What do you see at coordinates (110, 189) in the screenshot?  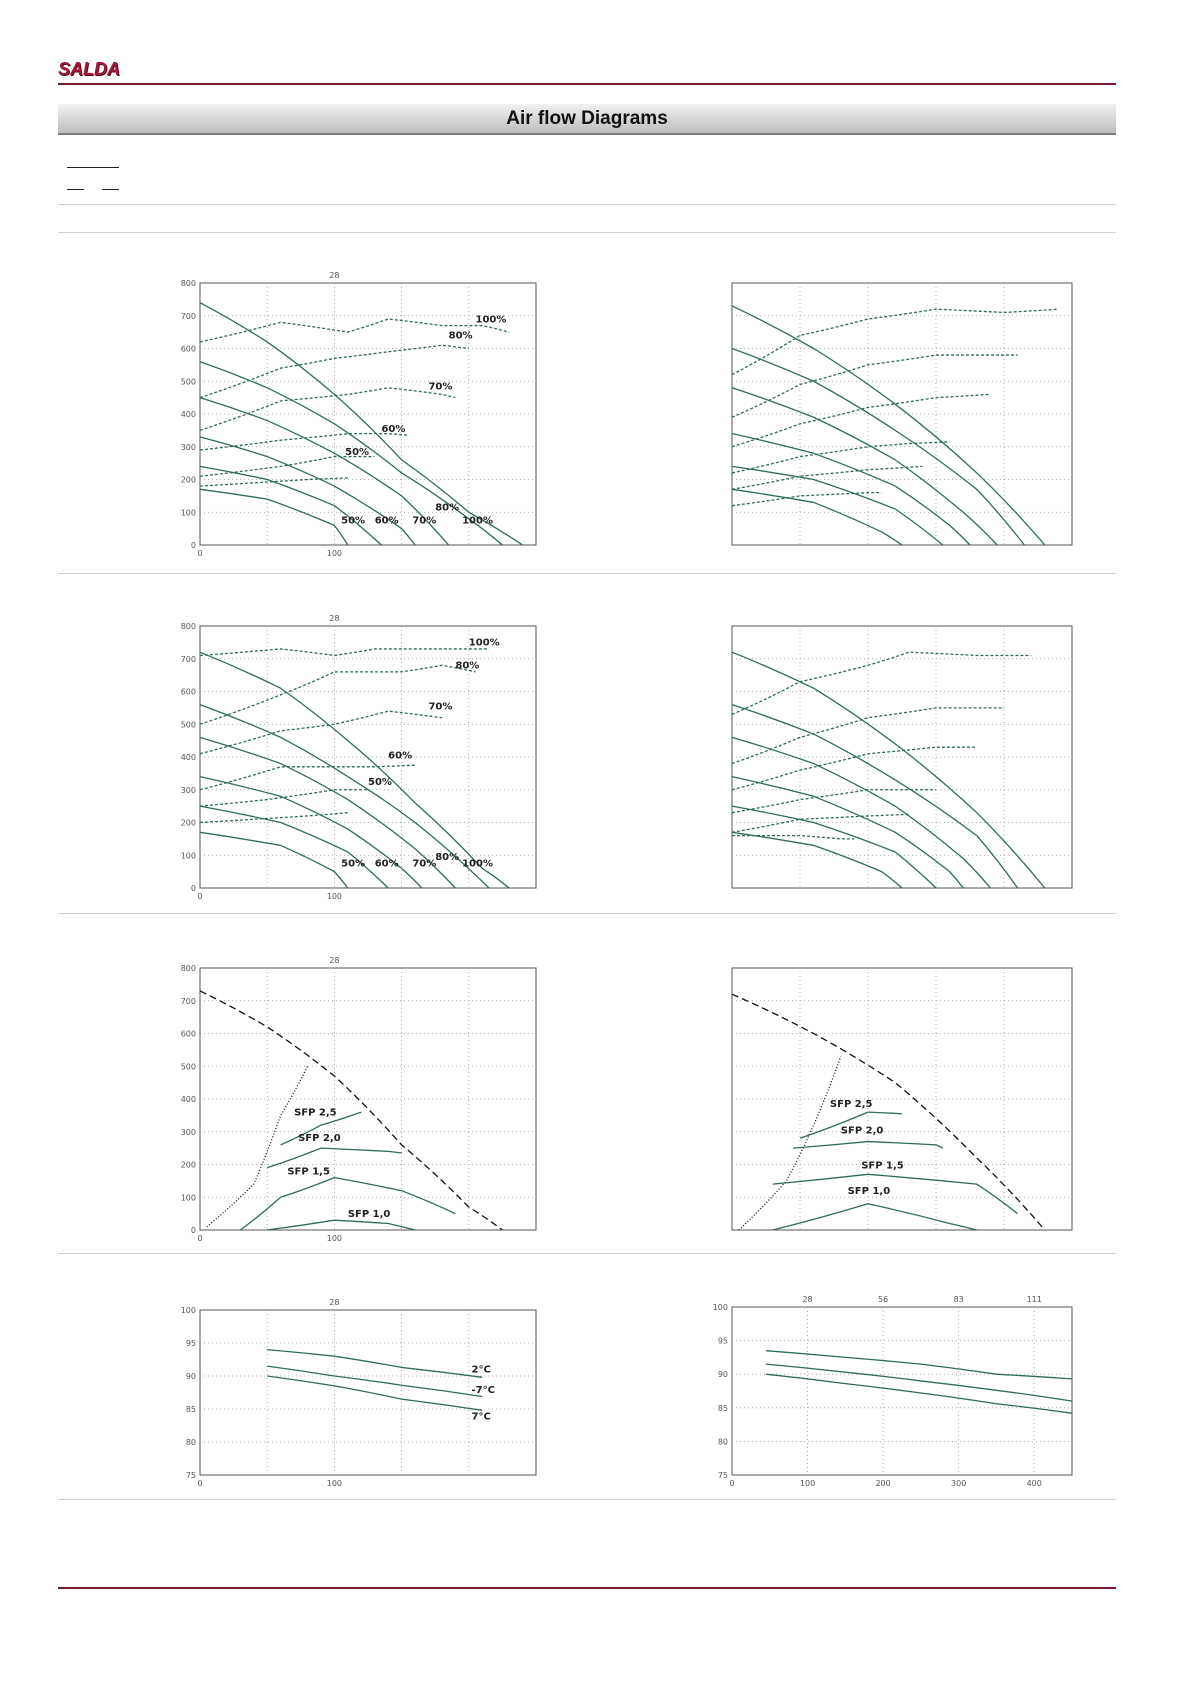 I see `legend-line-dash-b` at bounding box center [110, 189].